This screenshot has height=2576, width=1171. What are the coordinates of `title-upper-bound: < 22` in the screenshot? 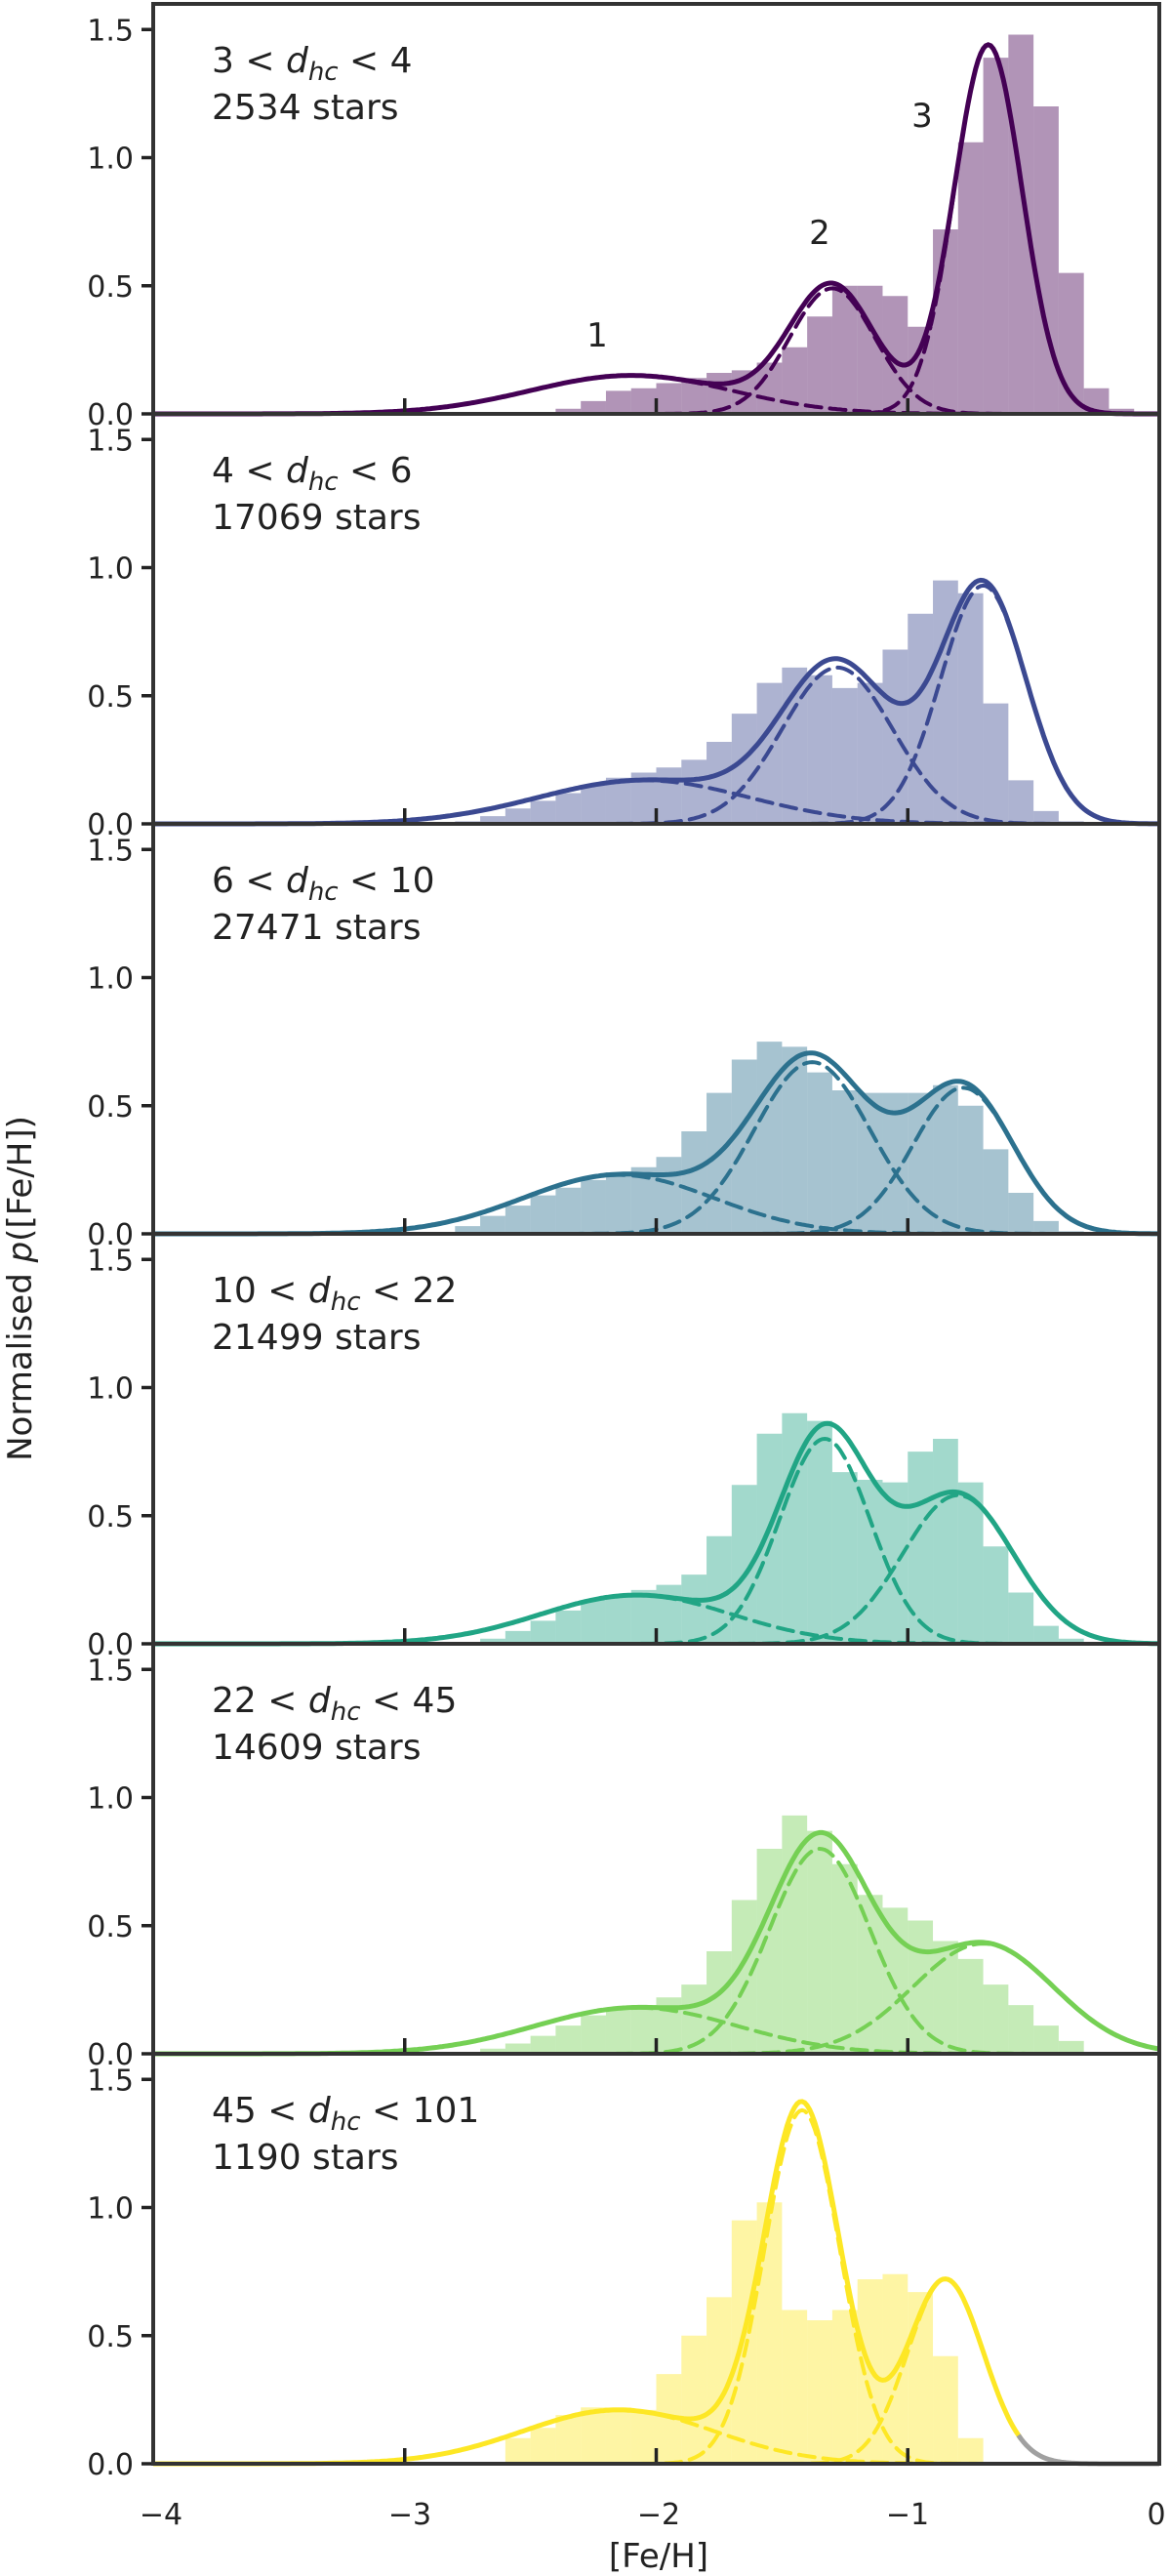 It's located at (409, 1291).